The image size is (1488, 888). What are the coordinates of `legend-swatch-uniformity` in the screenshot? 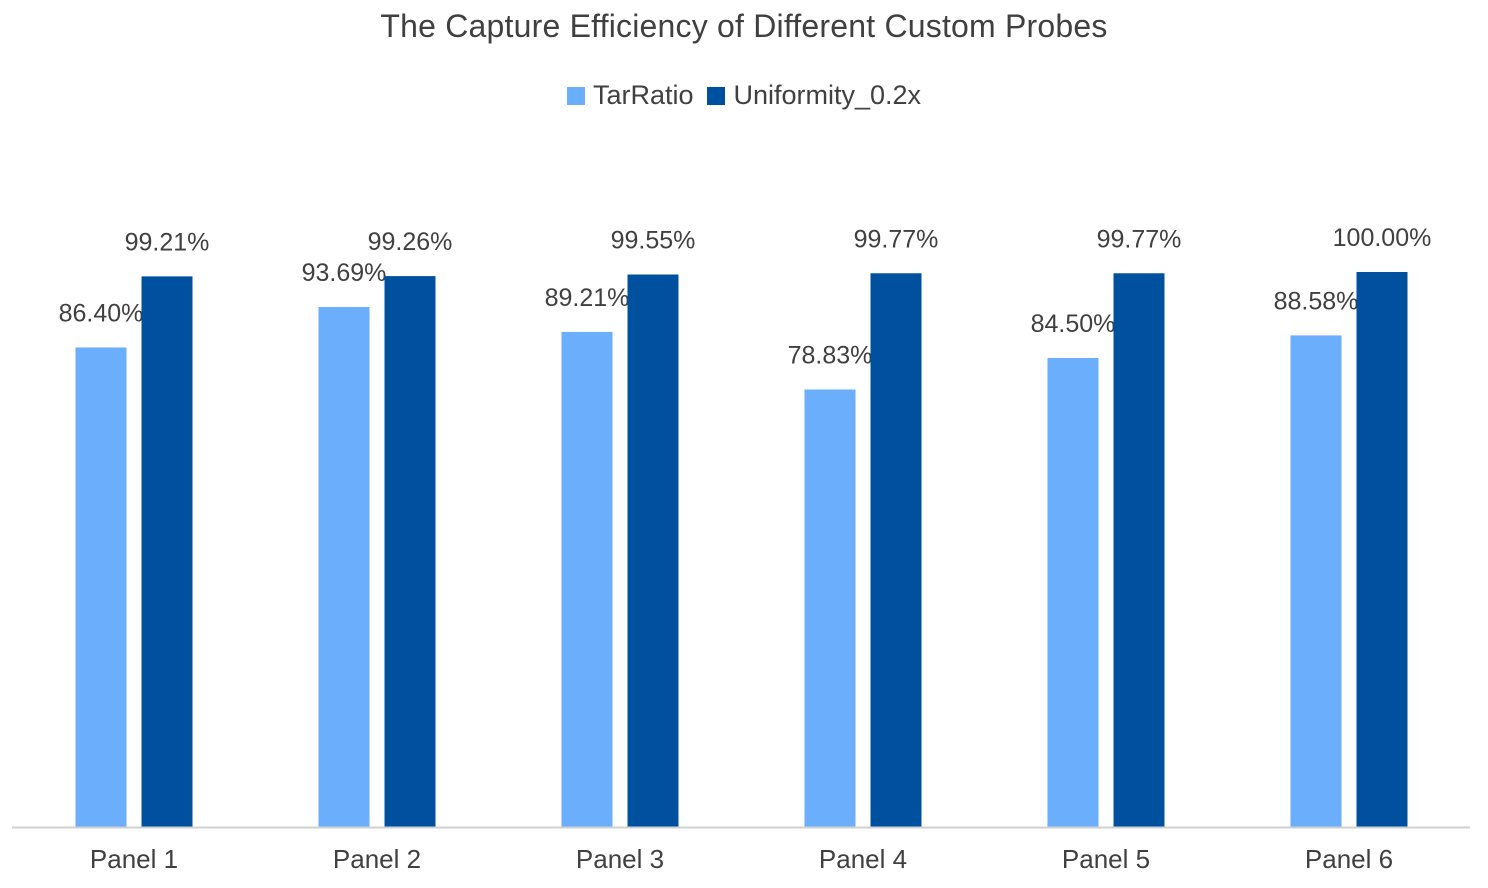 It's located at (716, 95).